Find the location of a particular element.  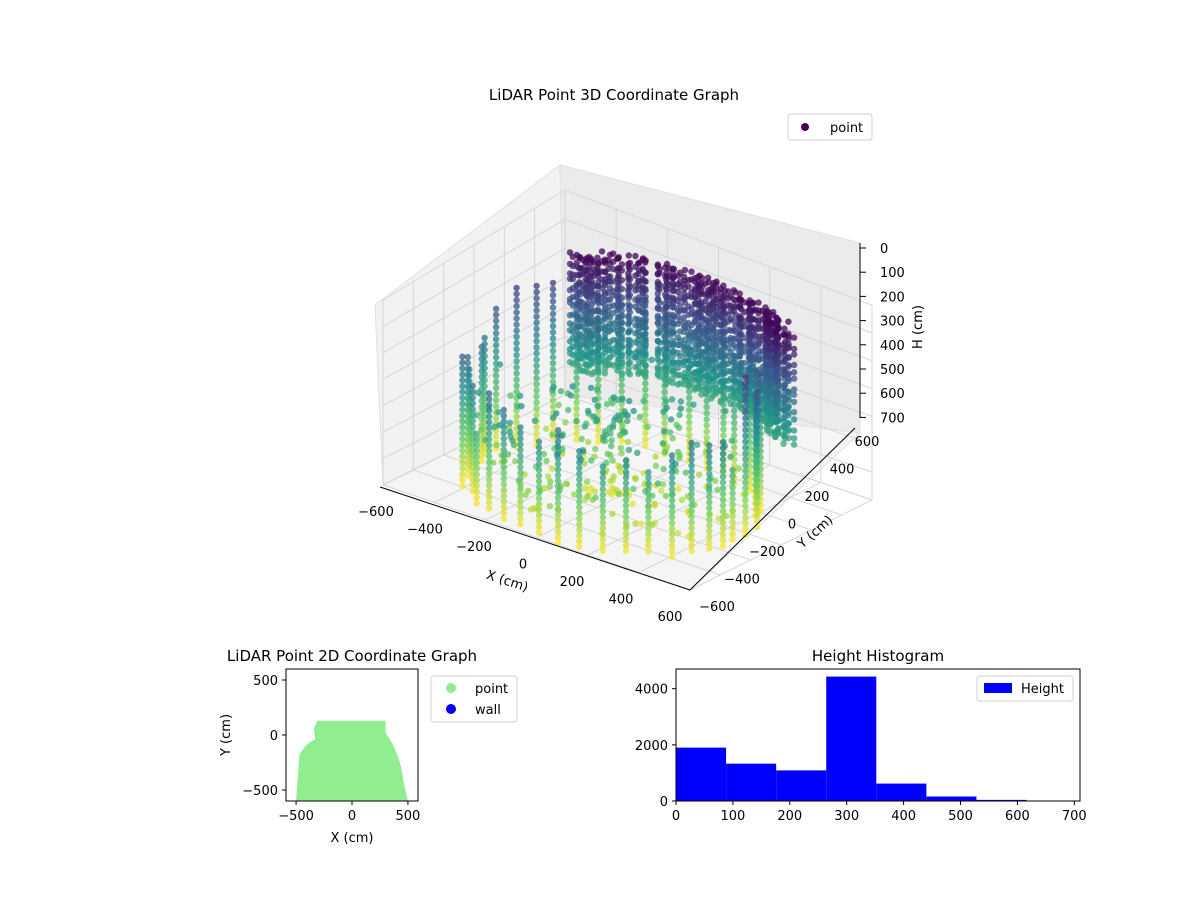

histogram-bar is located at coordinates (951, 798).